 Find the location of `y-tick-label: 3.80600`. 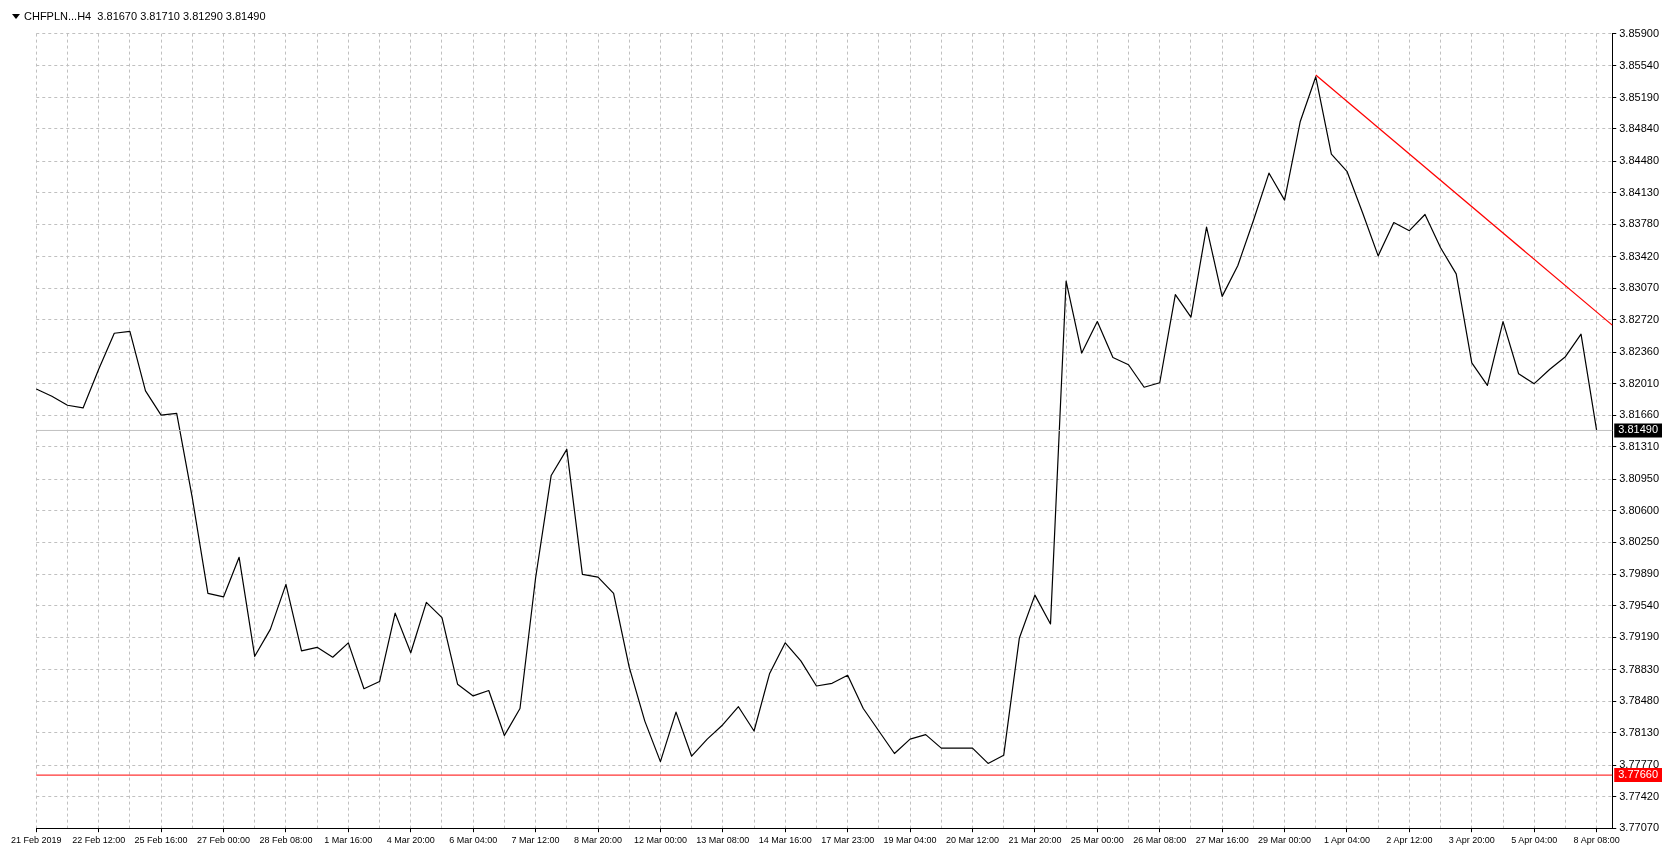

y-tick-label: 3.80600 is located at coordinates (1639, 509).